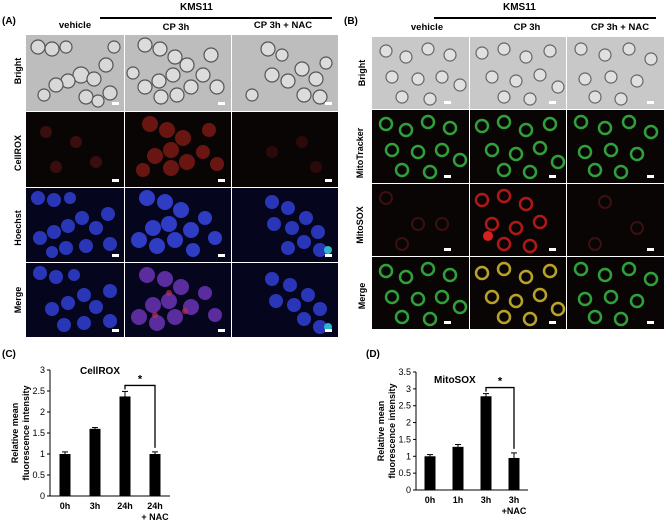  Describe the element at coordinates (196, 7) in the screenshot. I see `panel-a-cellline: KMS11` at that location.